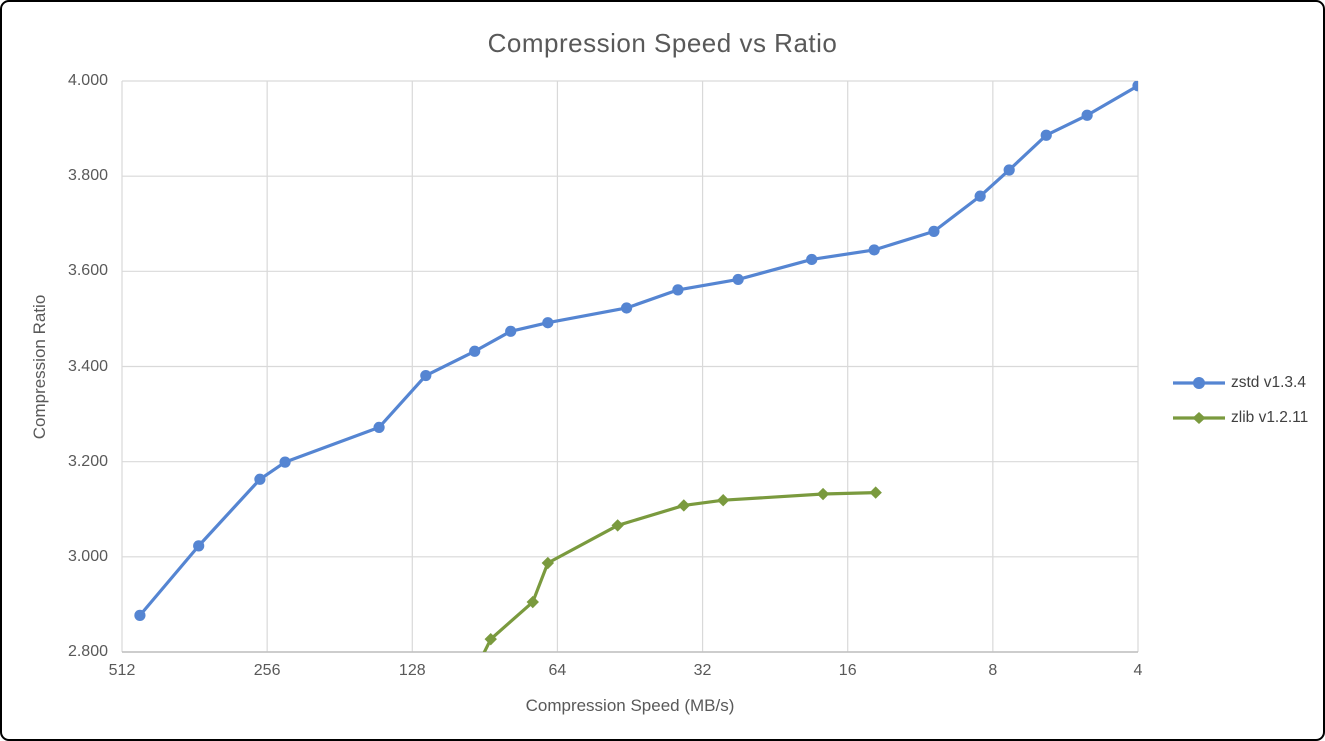 This screenshot has height=741, width=1325. I want to click on x-tick-label: 32, so click(702, 670).